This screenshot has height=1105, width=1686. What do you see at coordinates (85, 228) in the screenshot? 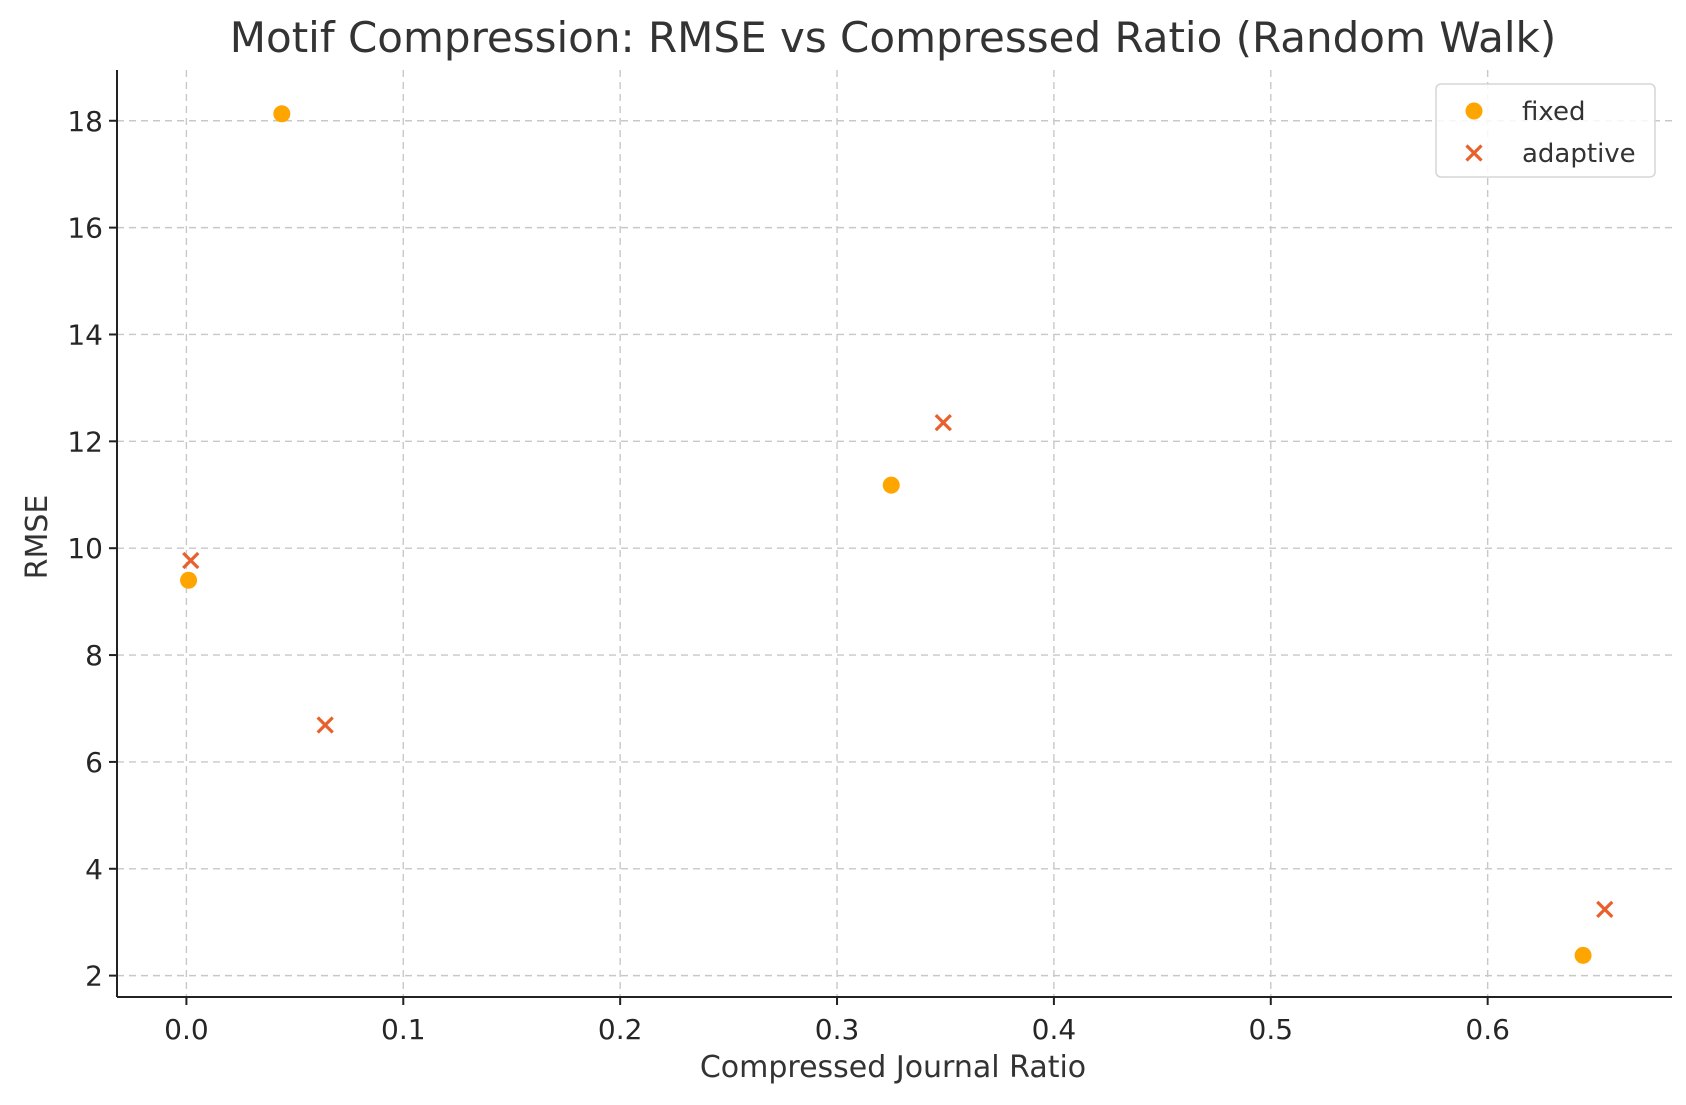
I see `y-tick-label: 16` at bounding box center [85, 228].